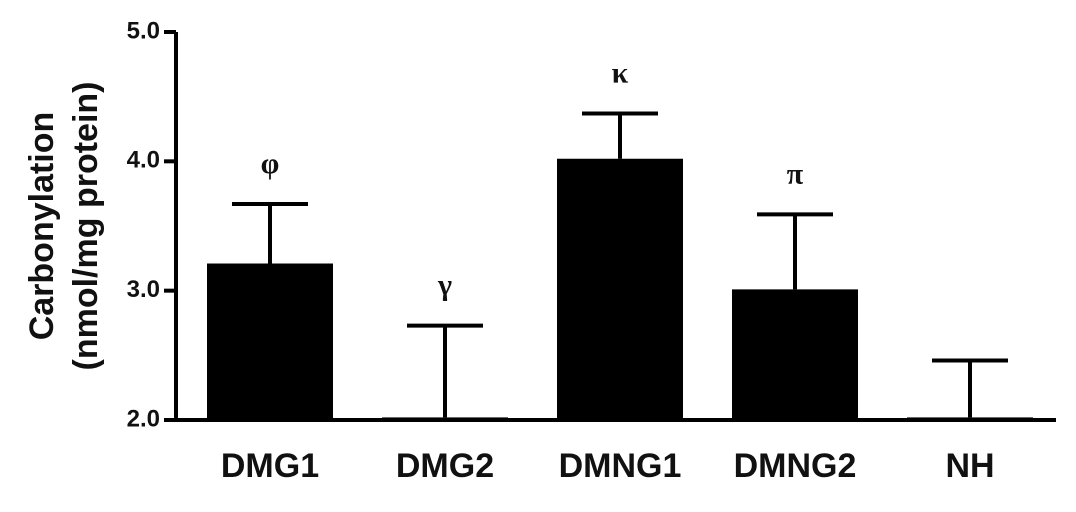  What do you see at coordinates (42, 226) in the screenshot?
I see `y-axis-label: Carbonylation` at bounding box center [42, 226].